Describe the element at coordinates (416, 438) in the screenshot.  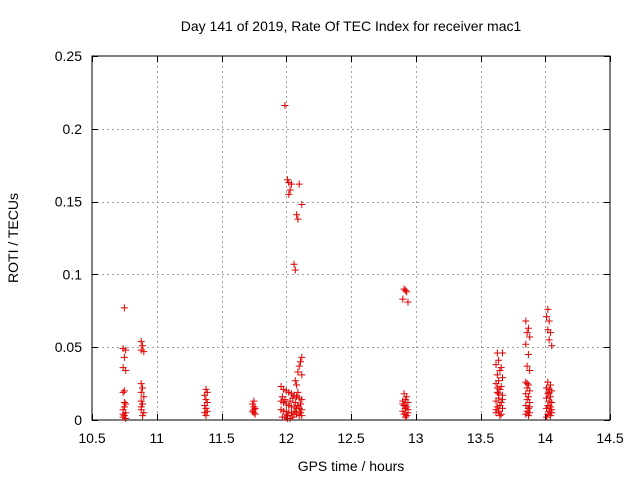
I see `x-tick-label: 13` at that location.